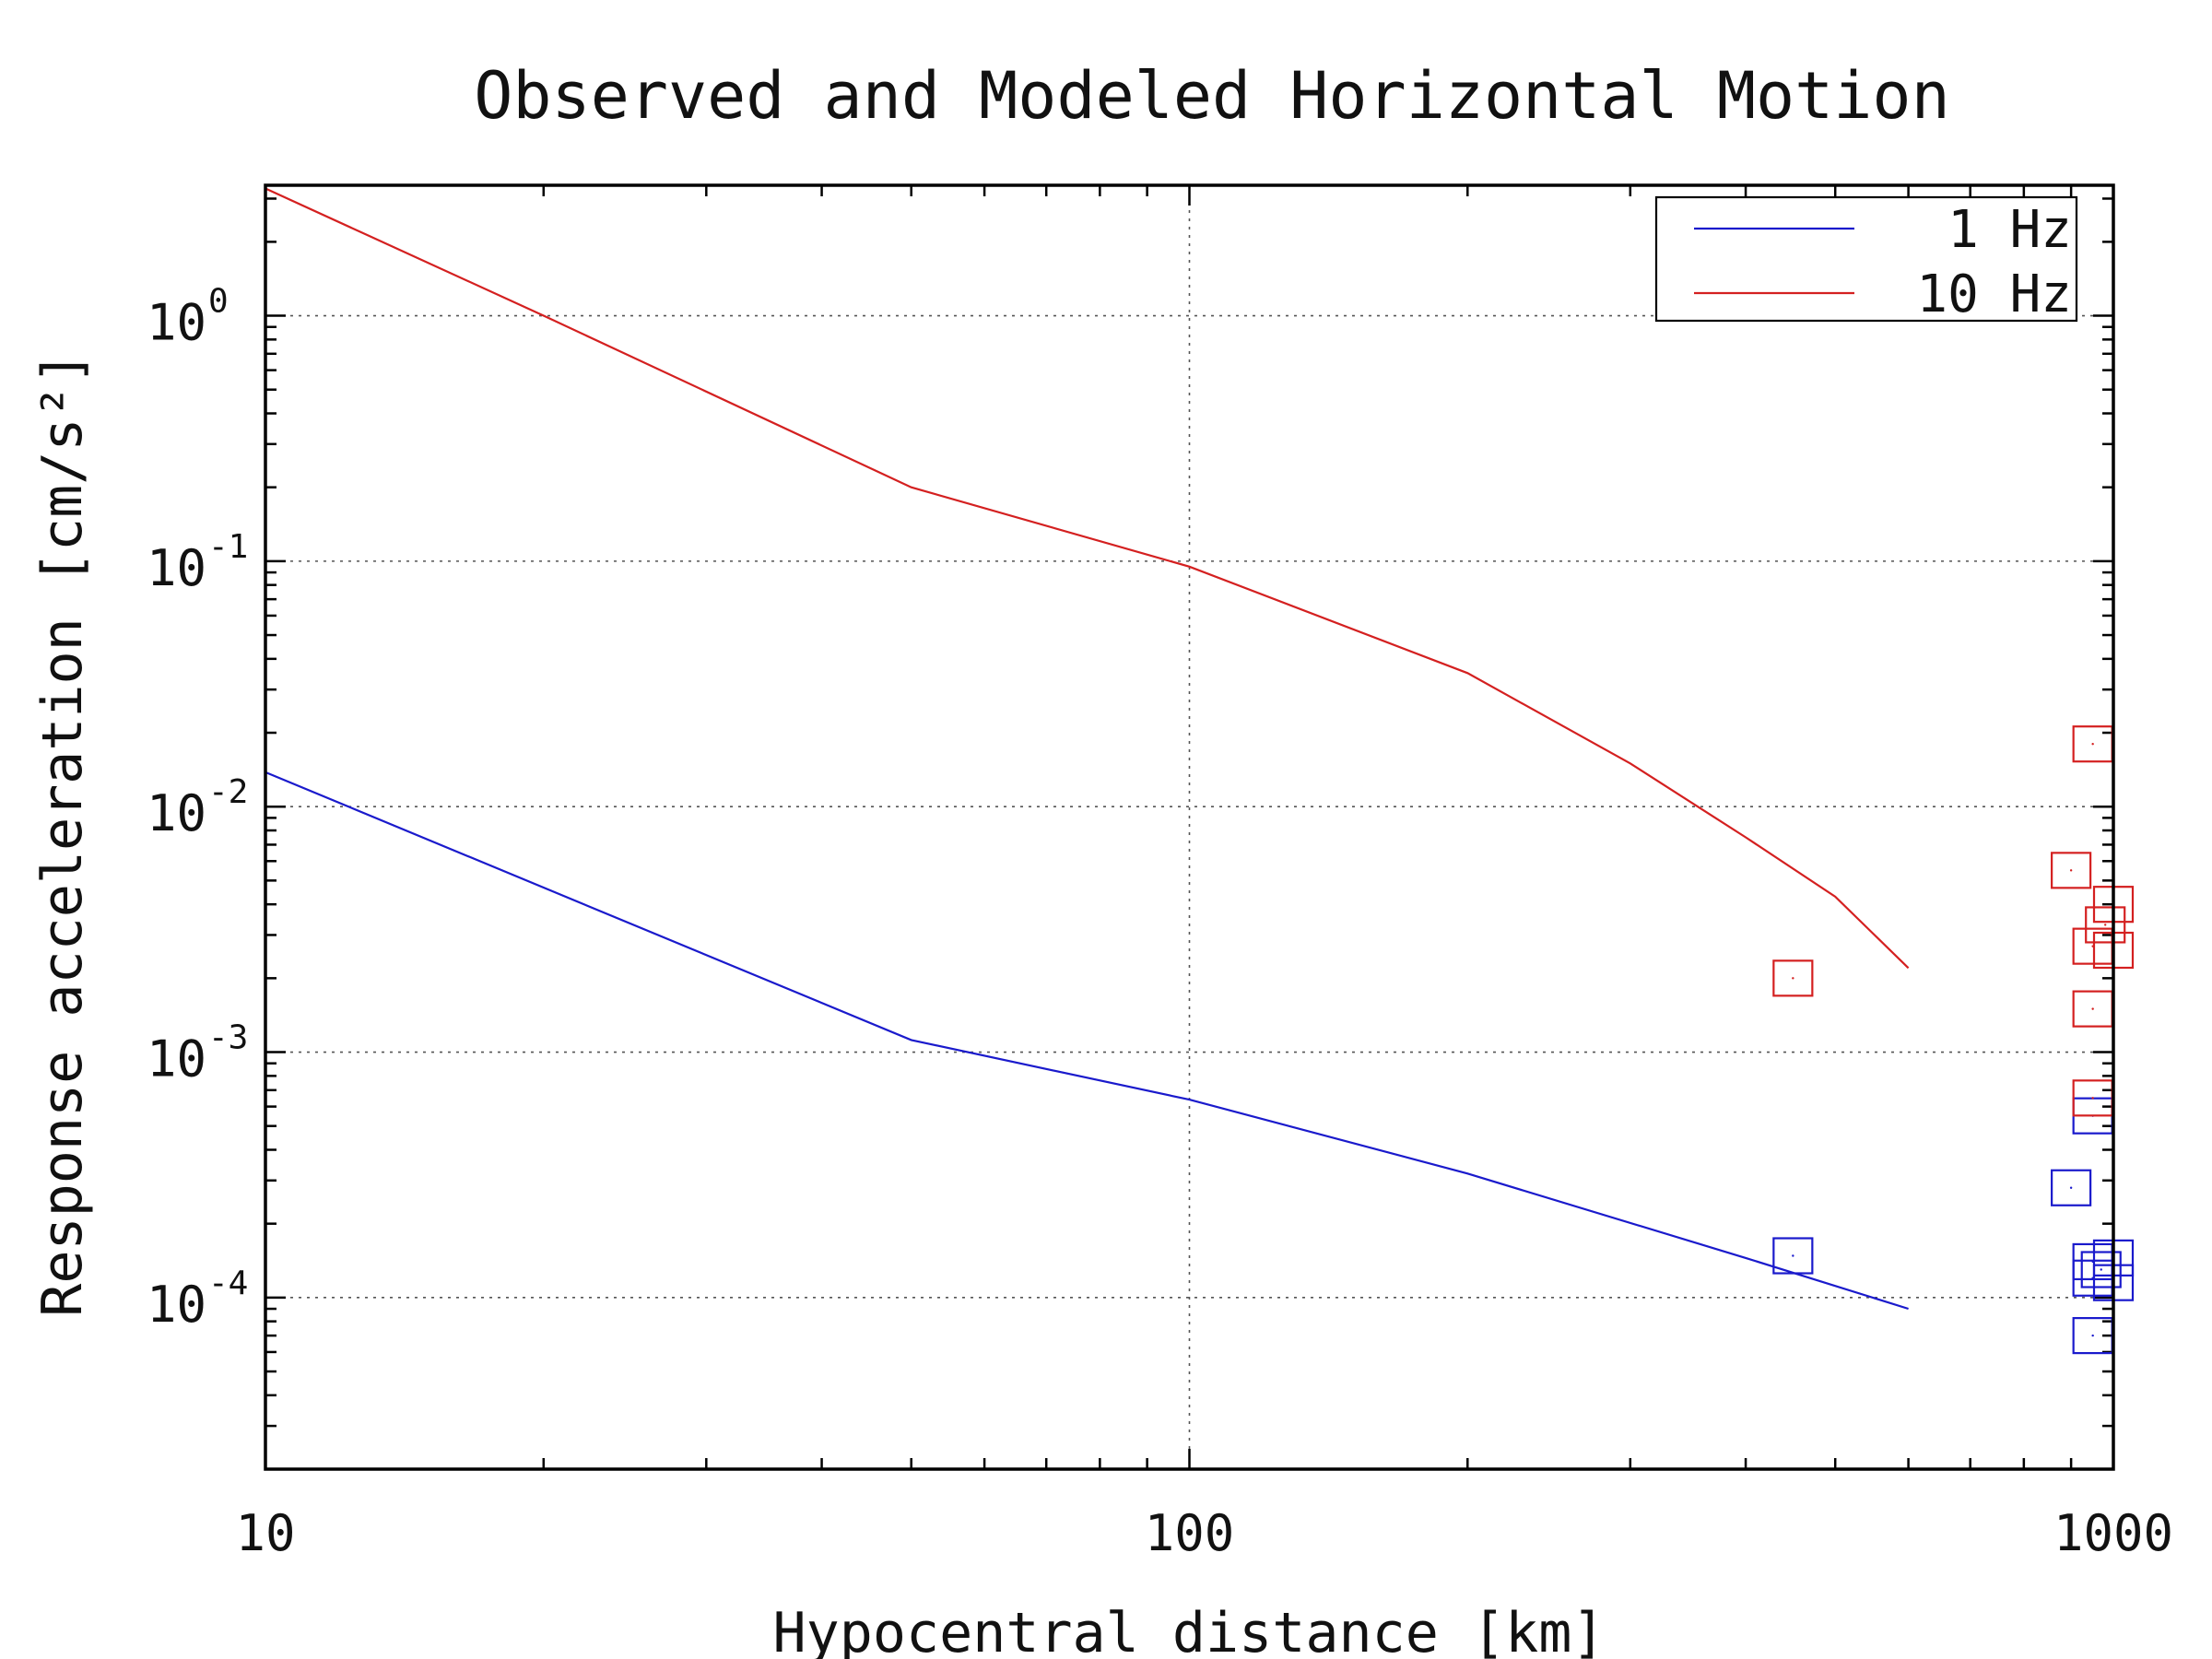  What do you see at coordinates (228, 1283) in the screenshot?
I see `y-tick-exponent: -4` at bounding box center [228, 1283].